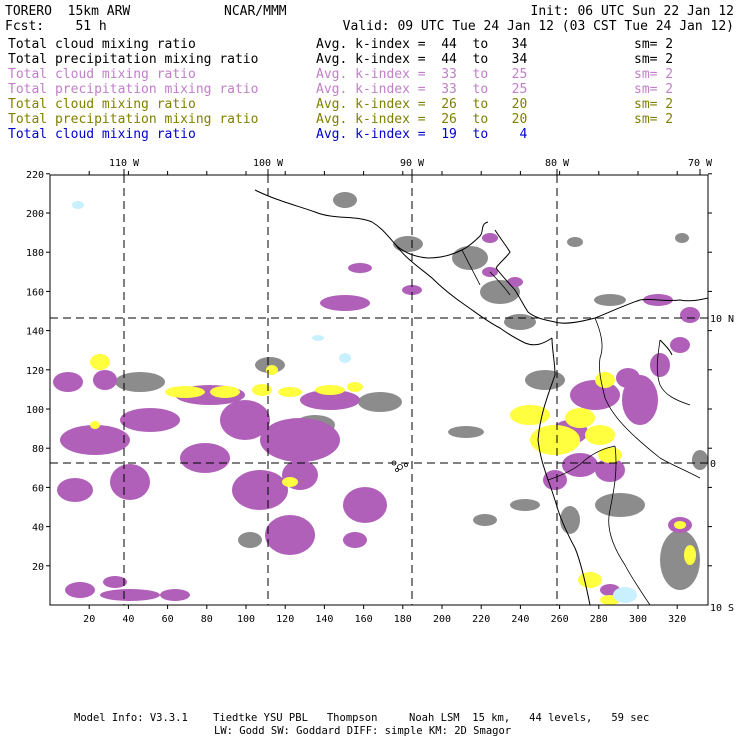 The width and height of the screenshot is (740, 740). I want to click on border-peru-brazil, so click(629, 525).